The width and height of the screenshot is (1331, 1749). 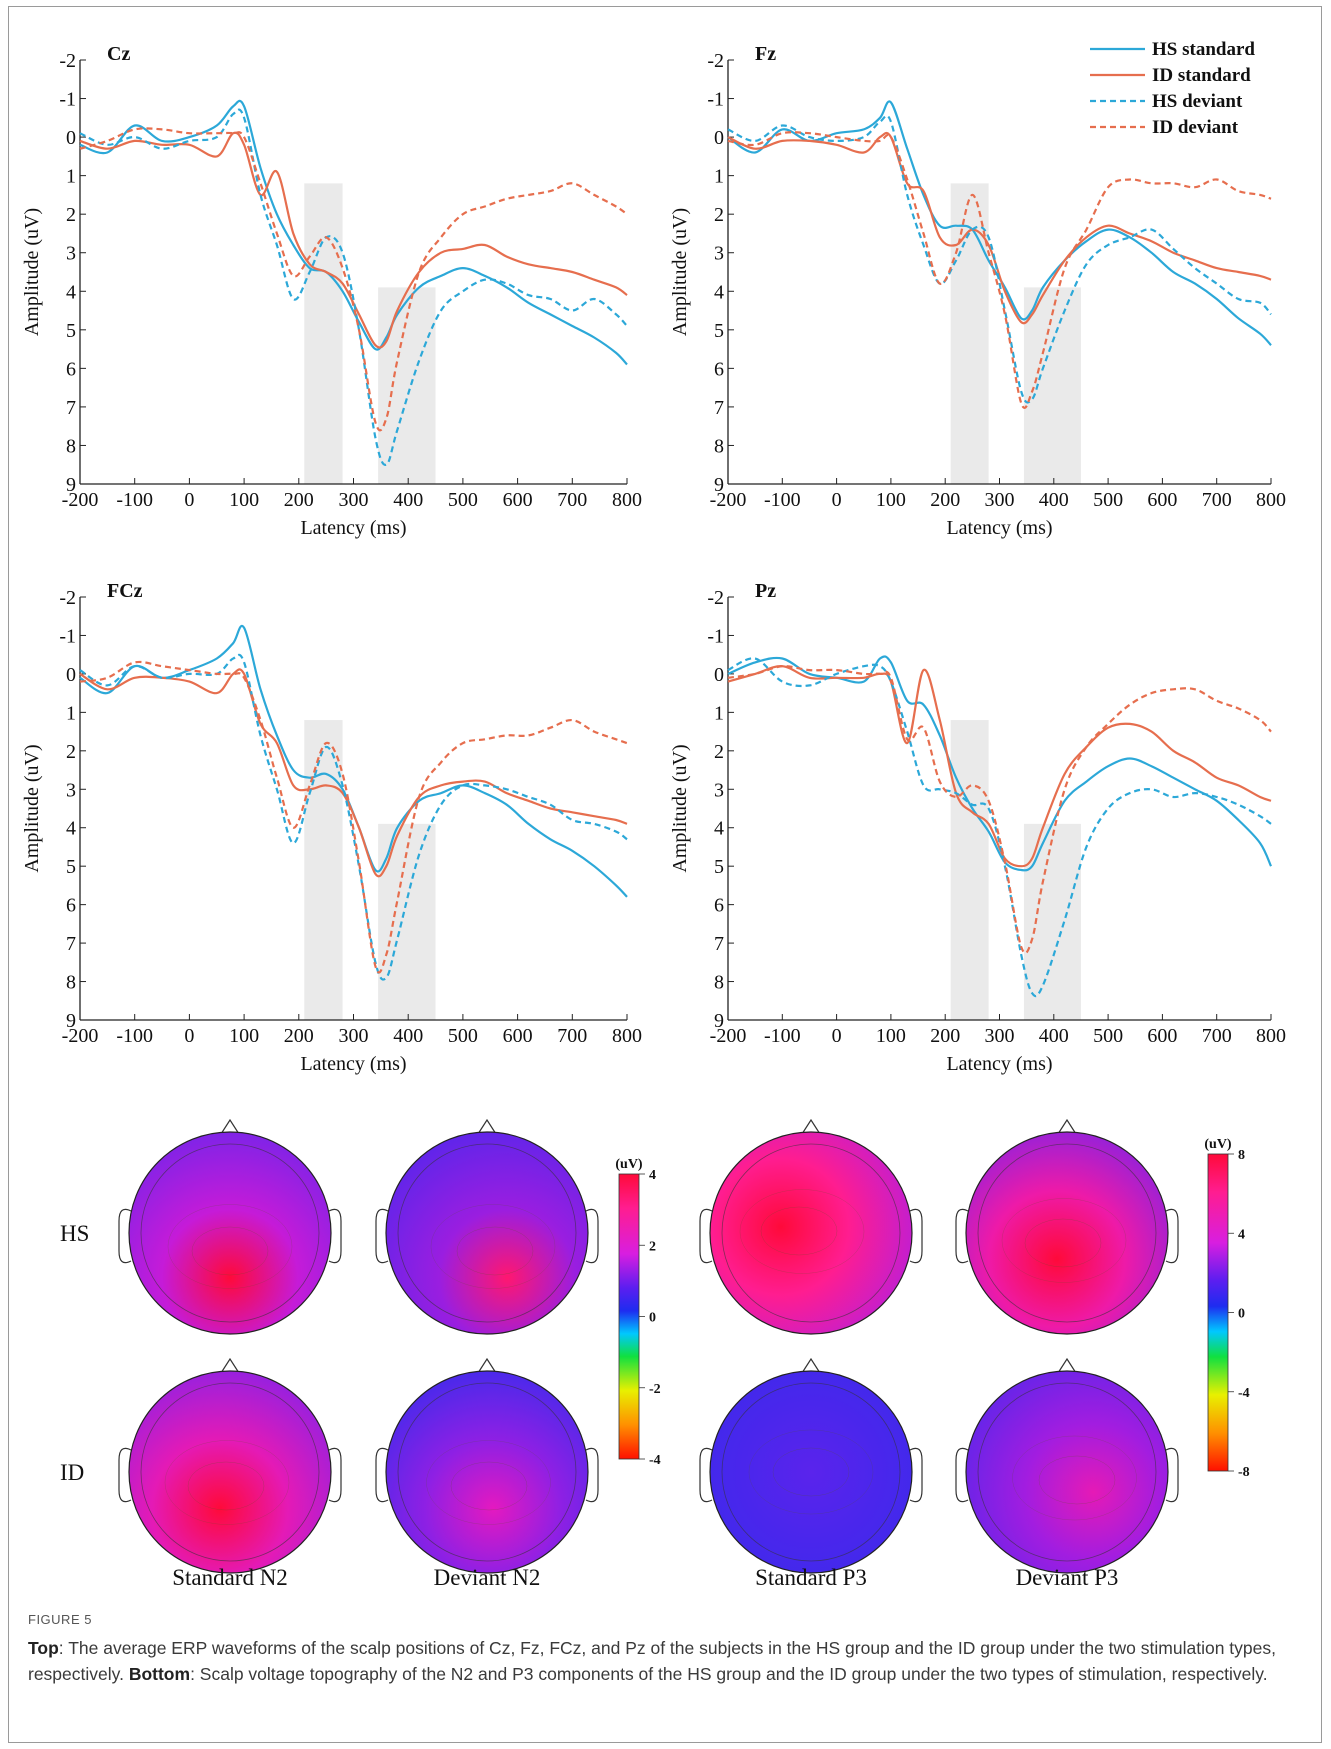 I want to click on legend-label: HS deviant, so click(x=1197, y=101).